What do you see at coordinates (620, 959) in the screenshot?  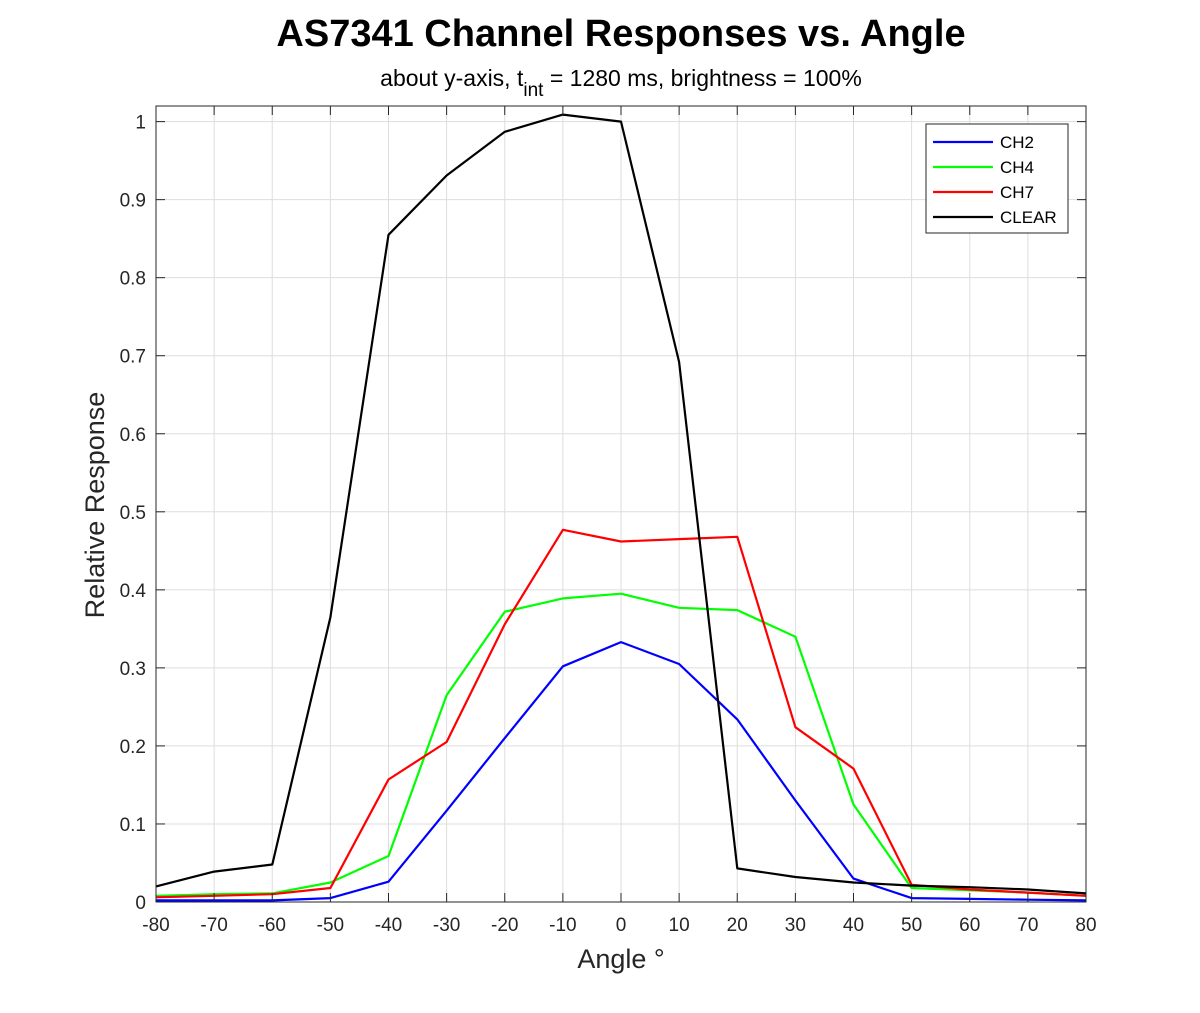 I see `x-axis-label: Angle °` at bounding box center [620, 959].